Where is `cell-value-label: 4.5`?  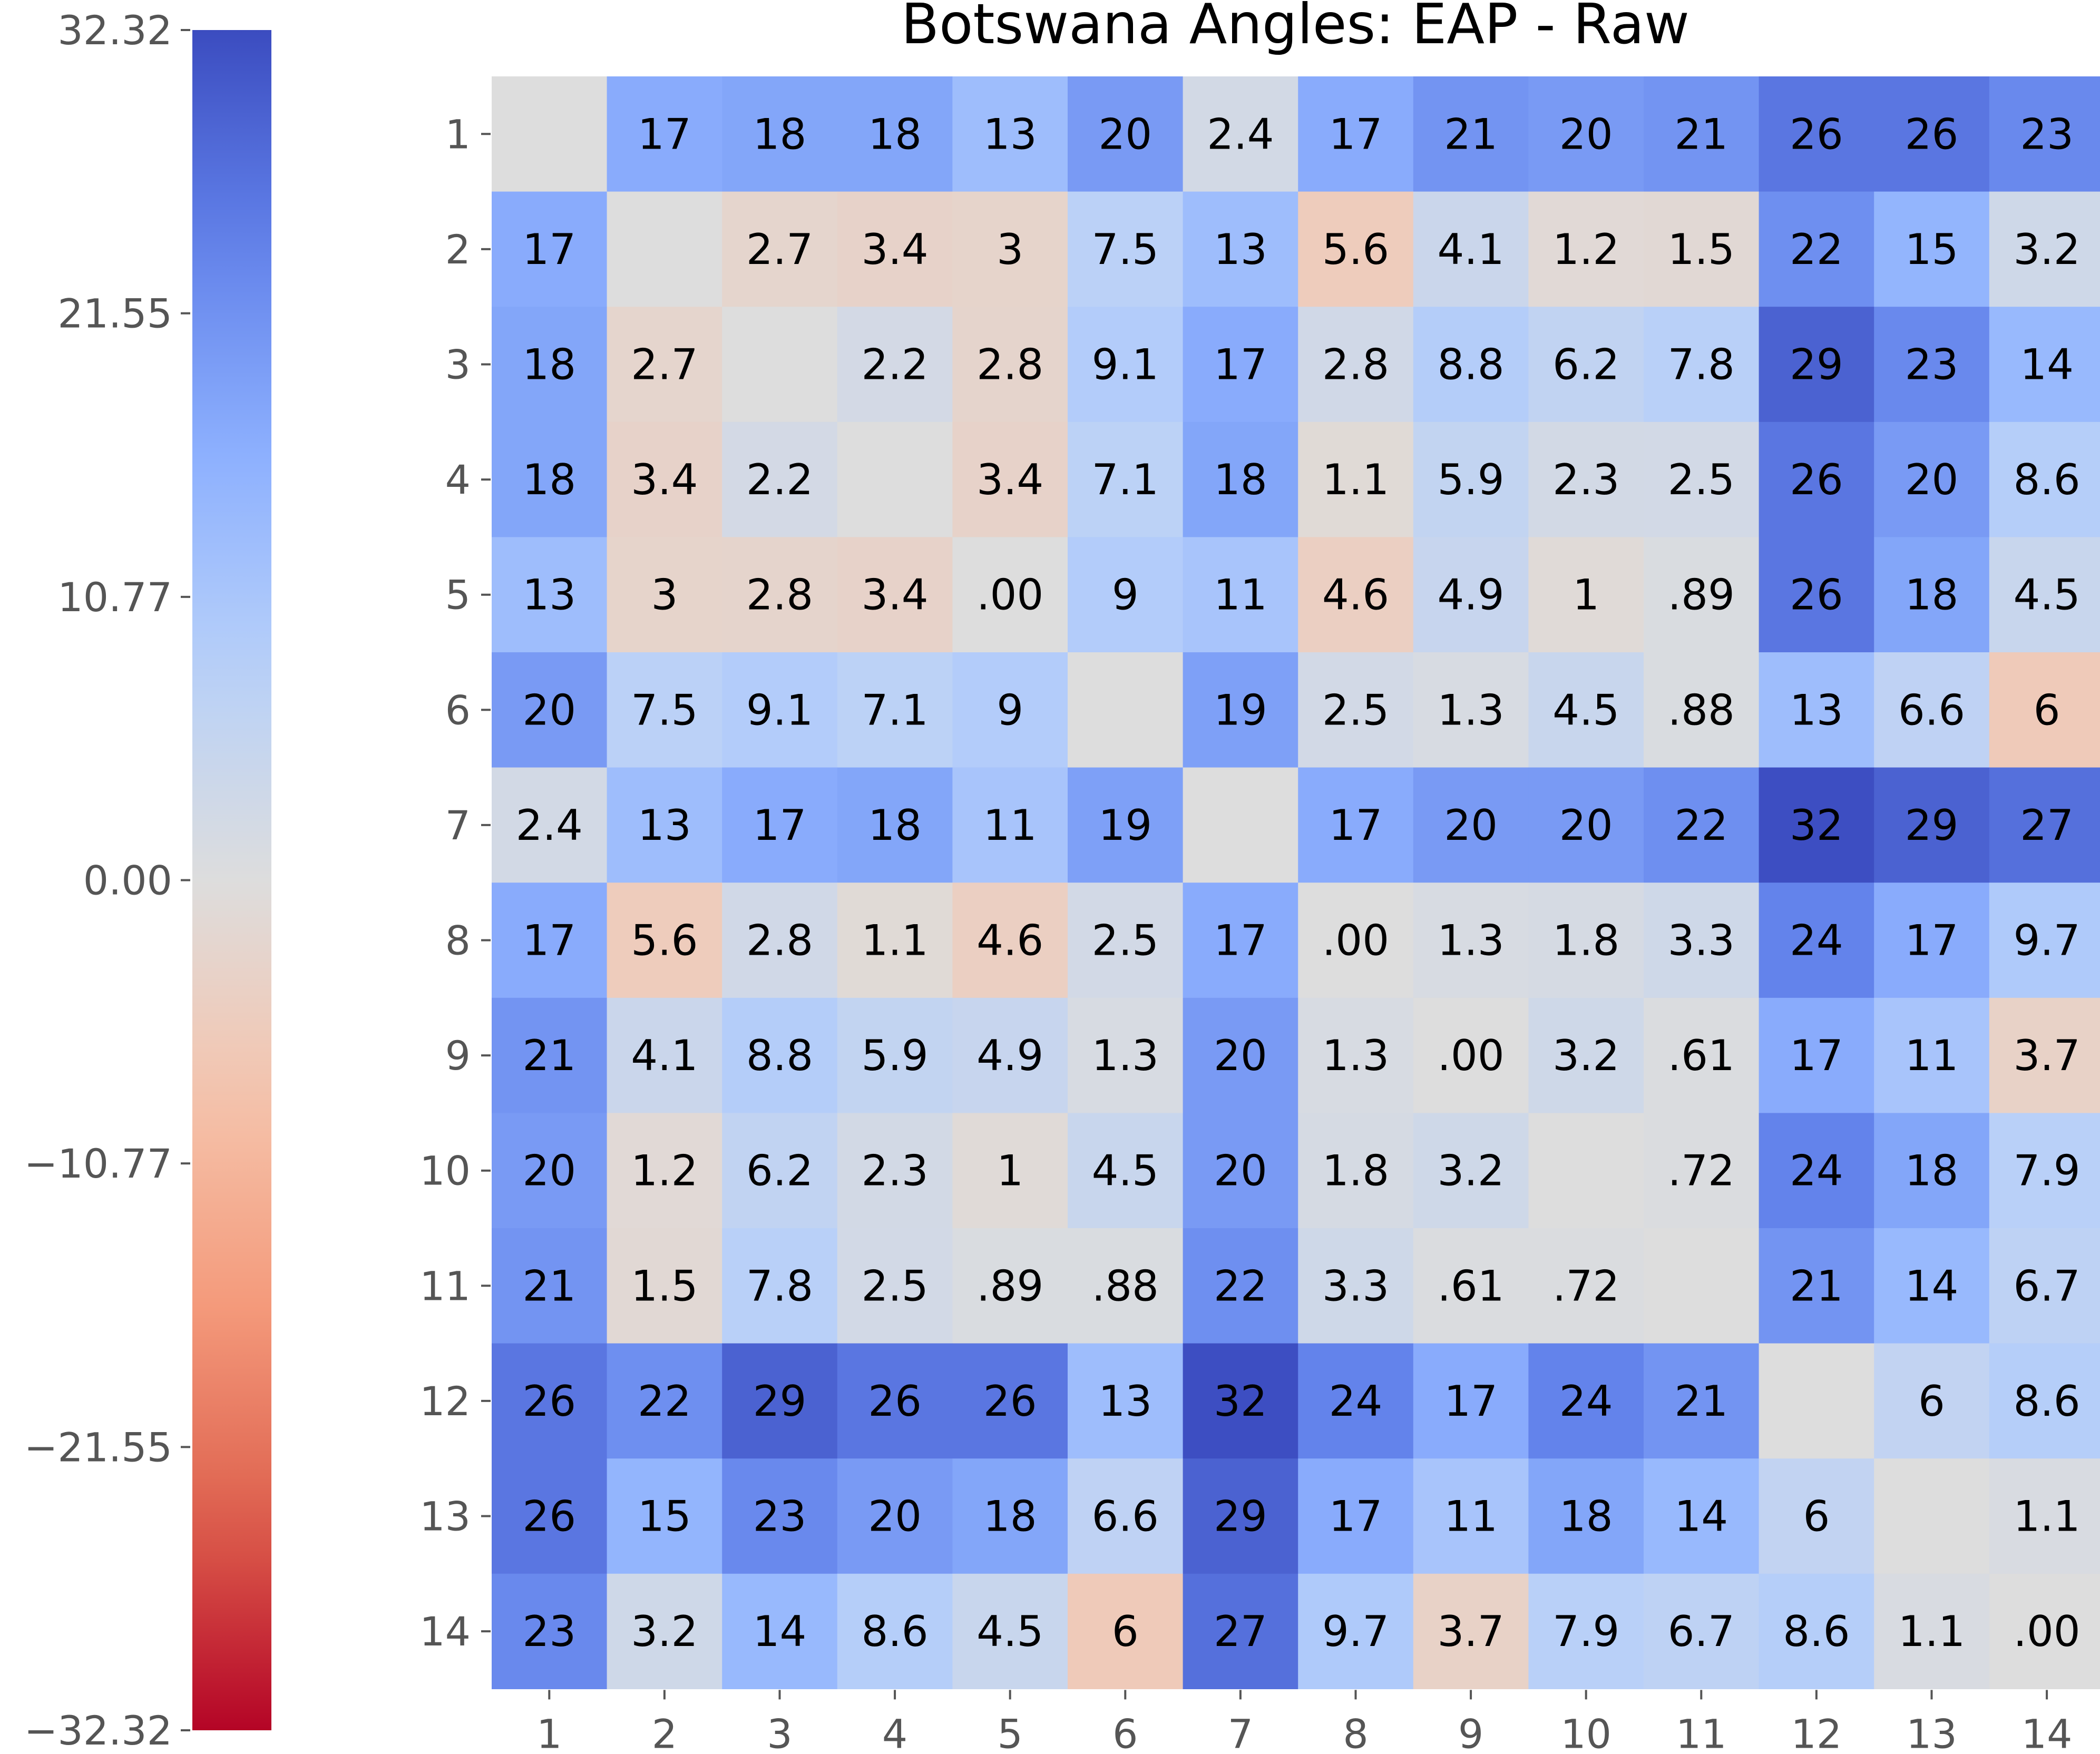 cell-value-label: 4.5 is located at coordinates (1585, 709).